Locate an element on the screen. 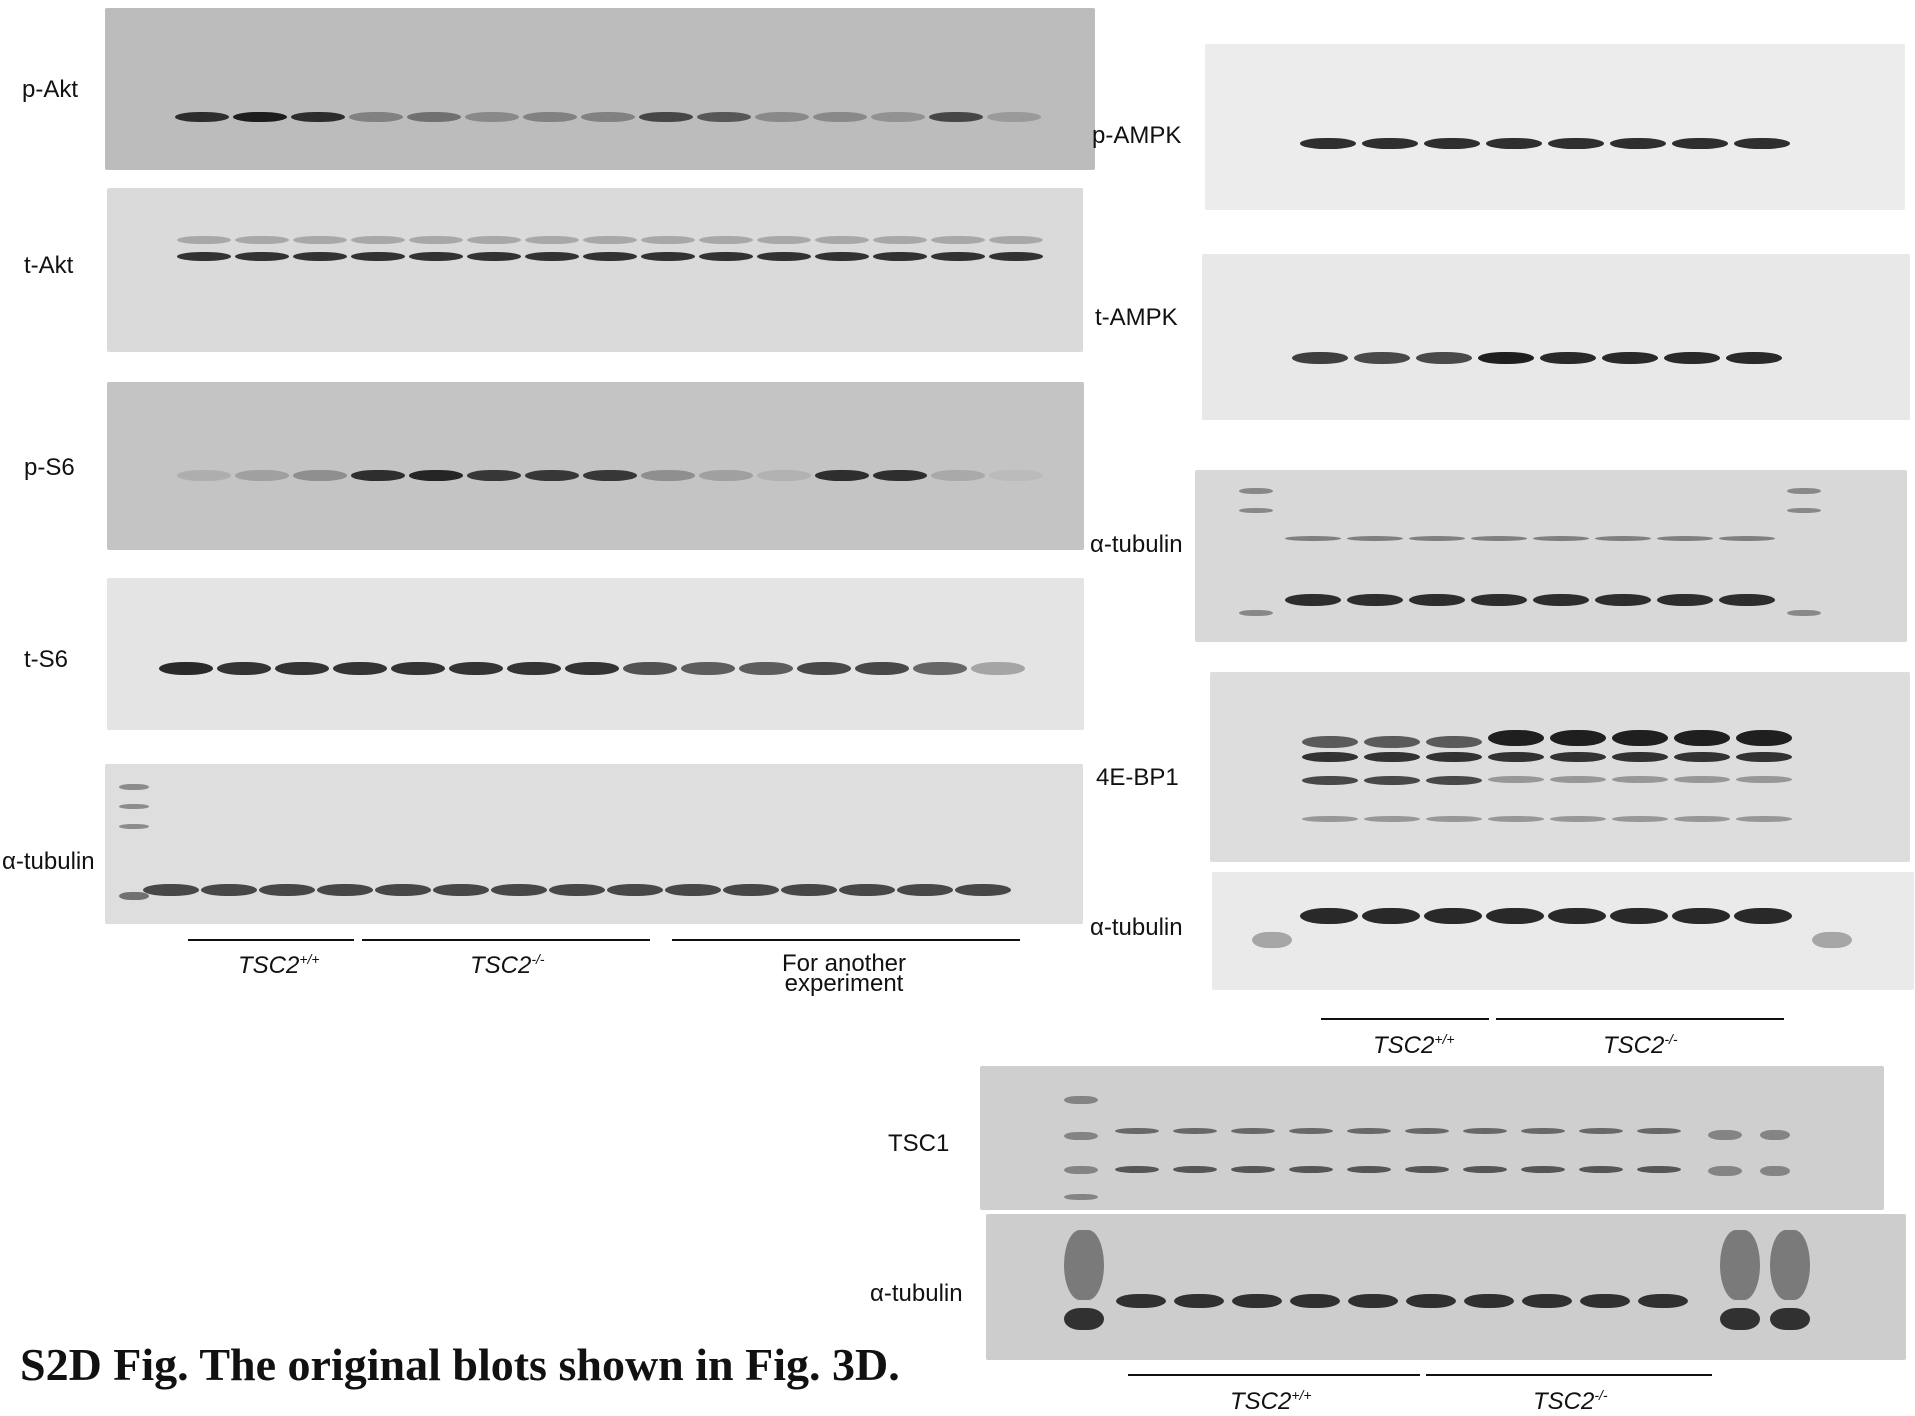 This screenshot has width=1915, height=1416. group-label-bottom-wt: TSC2+/+ is located at coordinates (1271, 1401).